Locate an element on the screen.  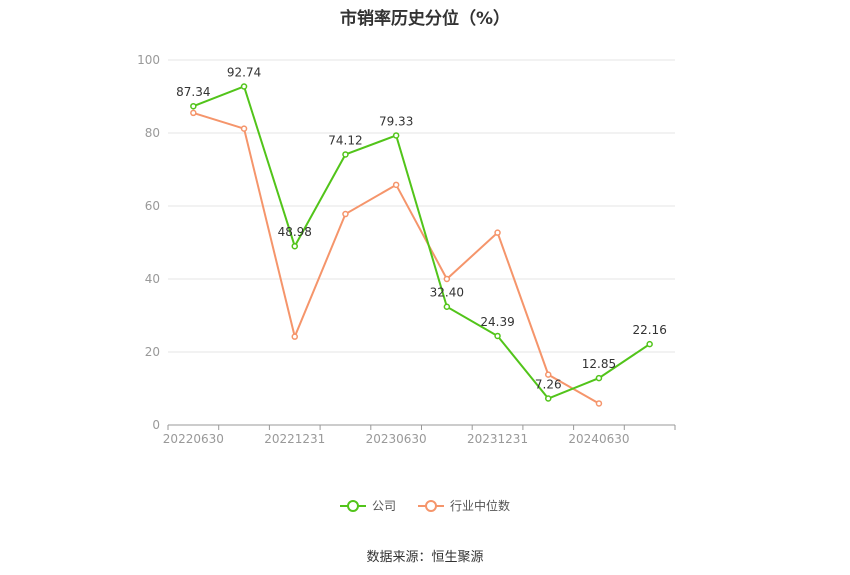
data-label: 24.39 is located at coordinates (497, 322).